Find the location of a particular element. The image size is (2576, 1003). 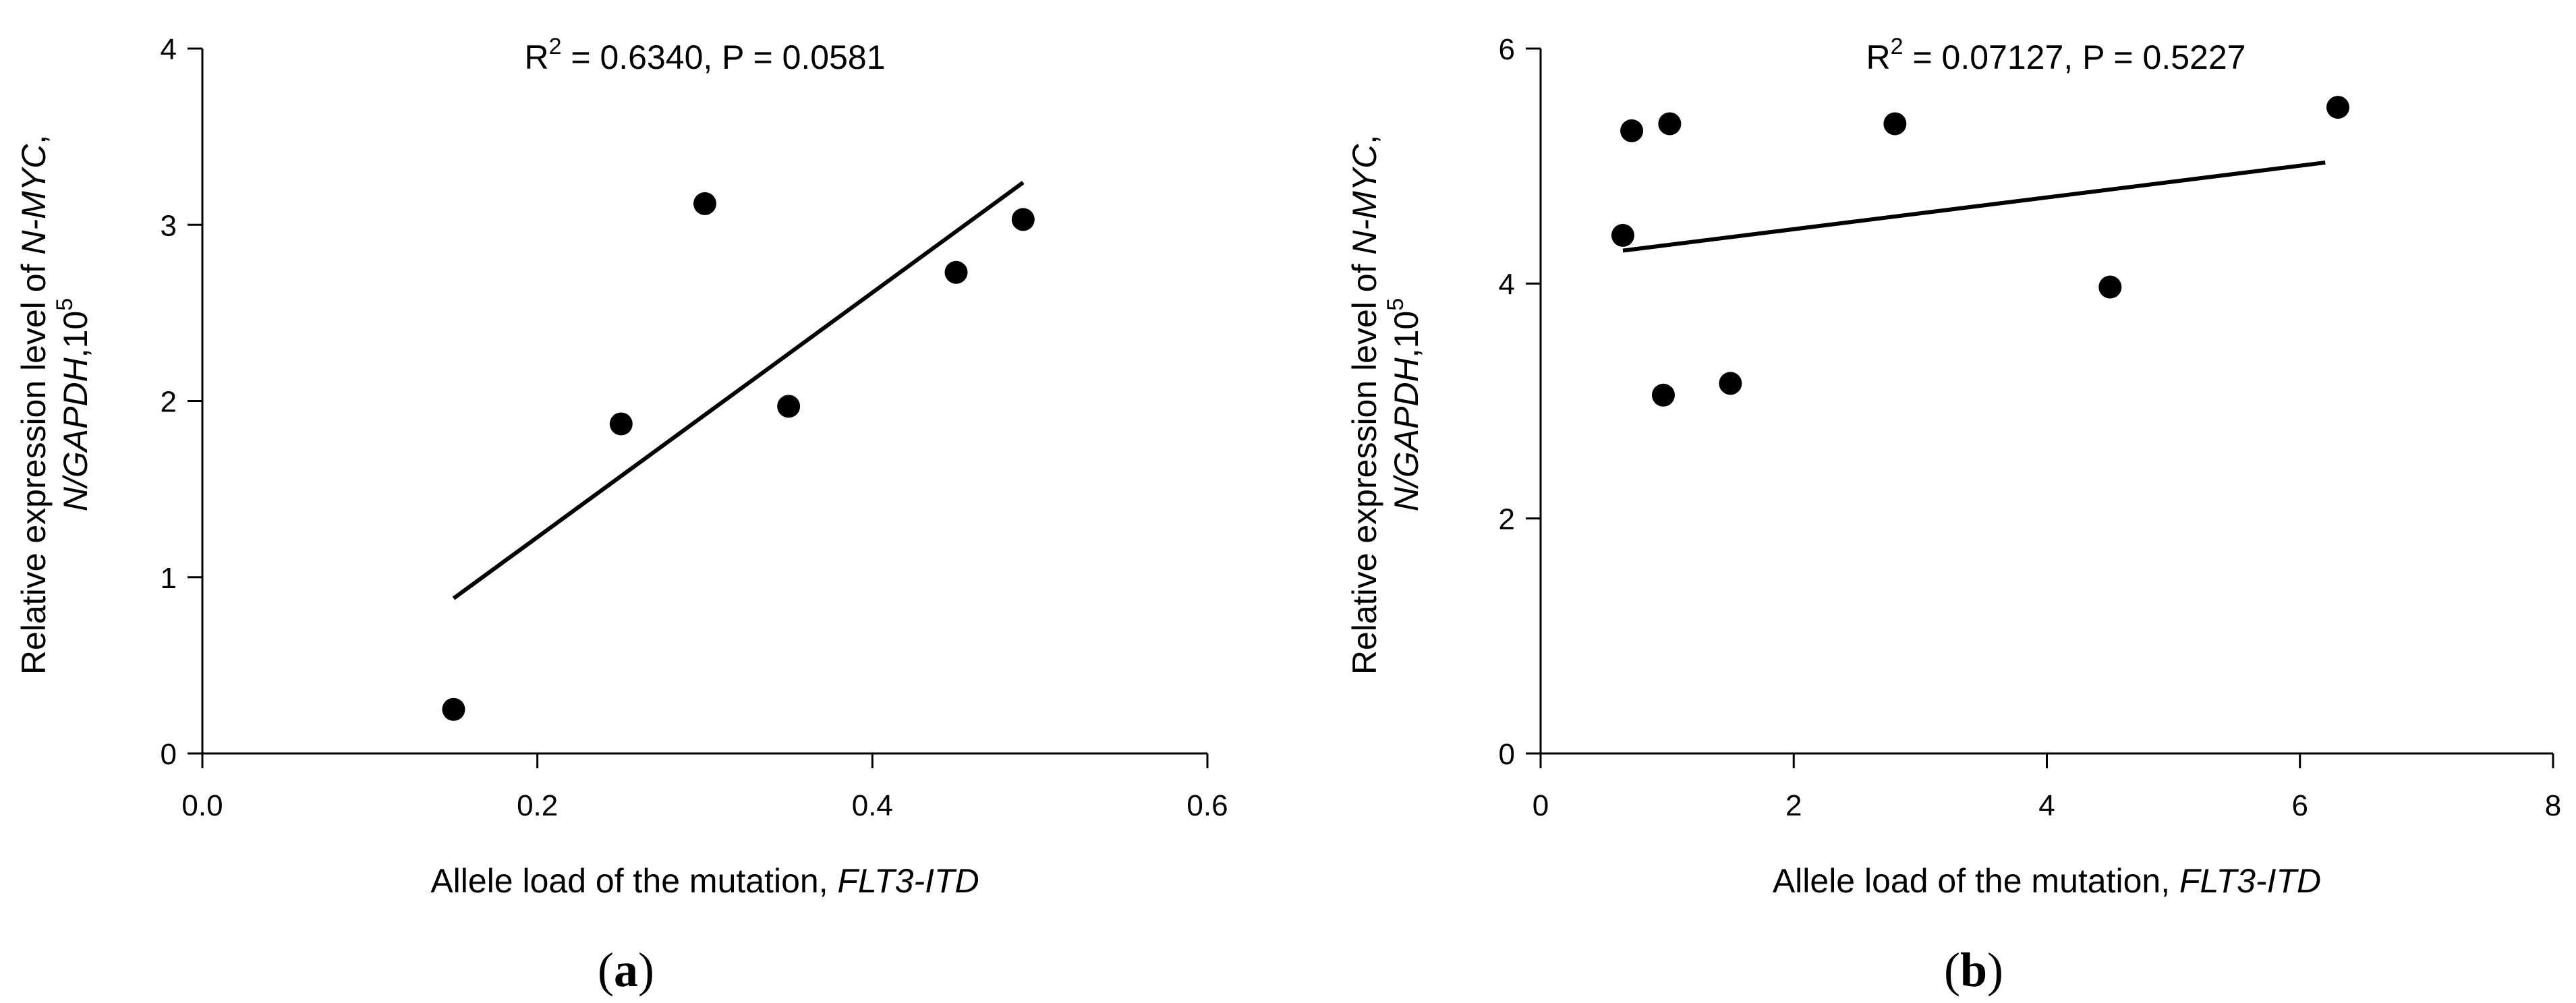

y-tick-label: 3 is located at coordinates (169, 225).